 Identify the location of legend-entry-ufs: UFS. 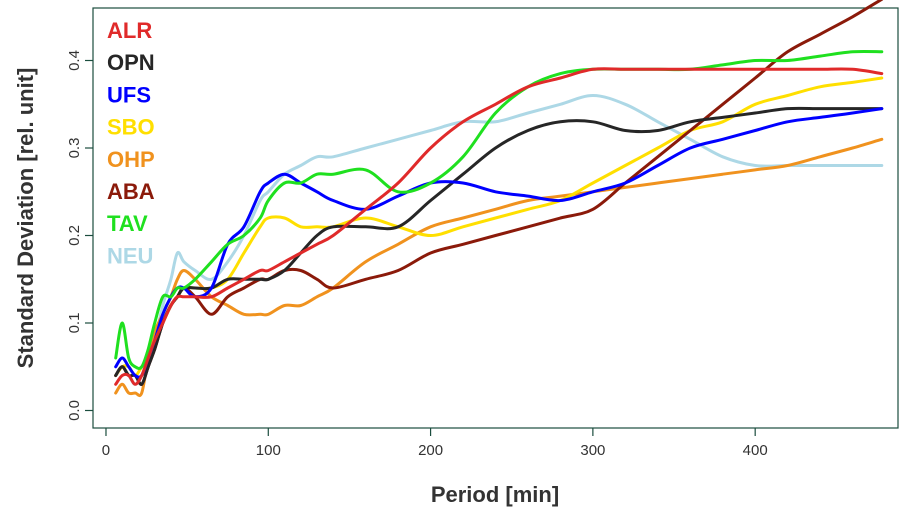
(129, 94).